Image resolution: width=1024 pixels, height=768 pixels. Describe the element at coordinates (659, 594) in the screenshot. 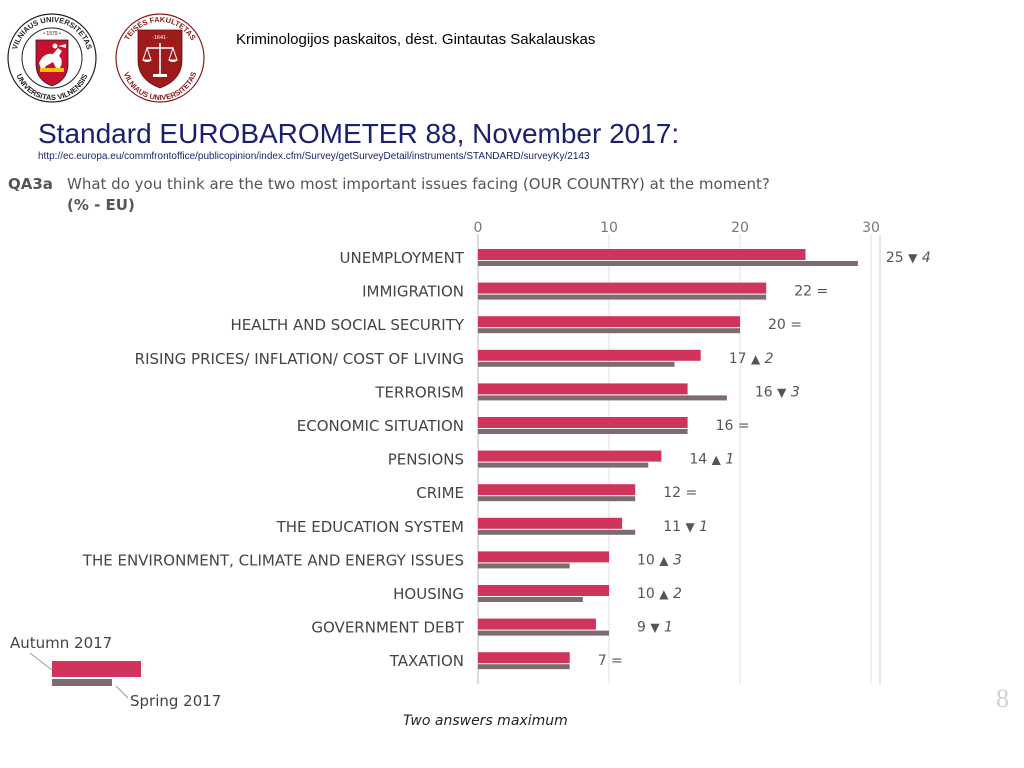

I see `change-annotation: 10 ▲ 2` at that location.